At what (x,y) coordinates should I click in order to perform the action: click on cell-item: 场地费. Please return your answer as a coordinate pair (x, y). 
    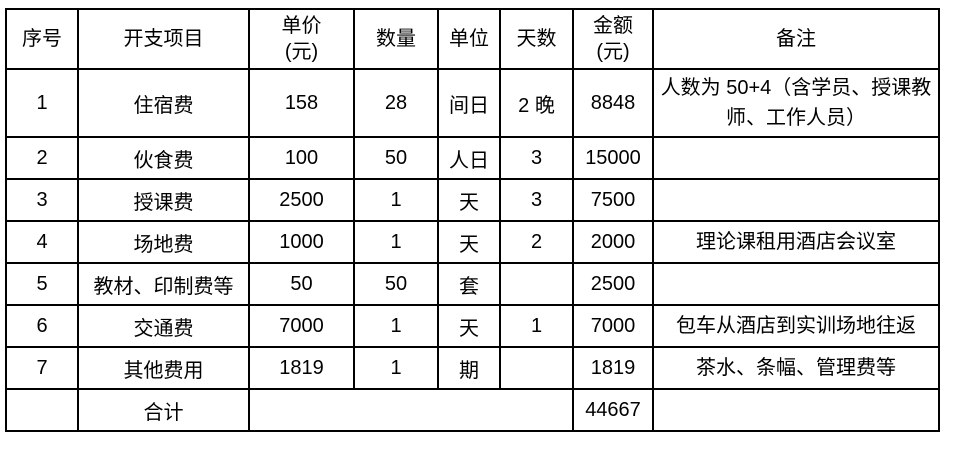
    Looking at the image, I should click on (163, 242).